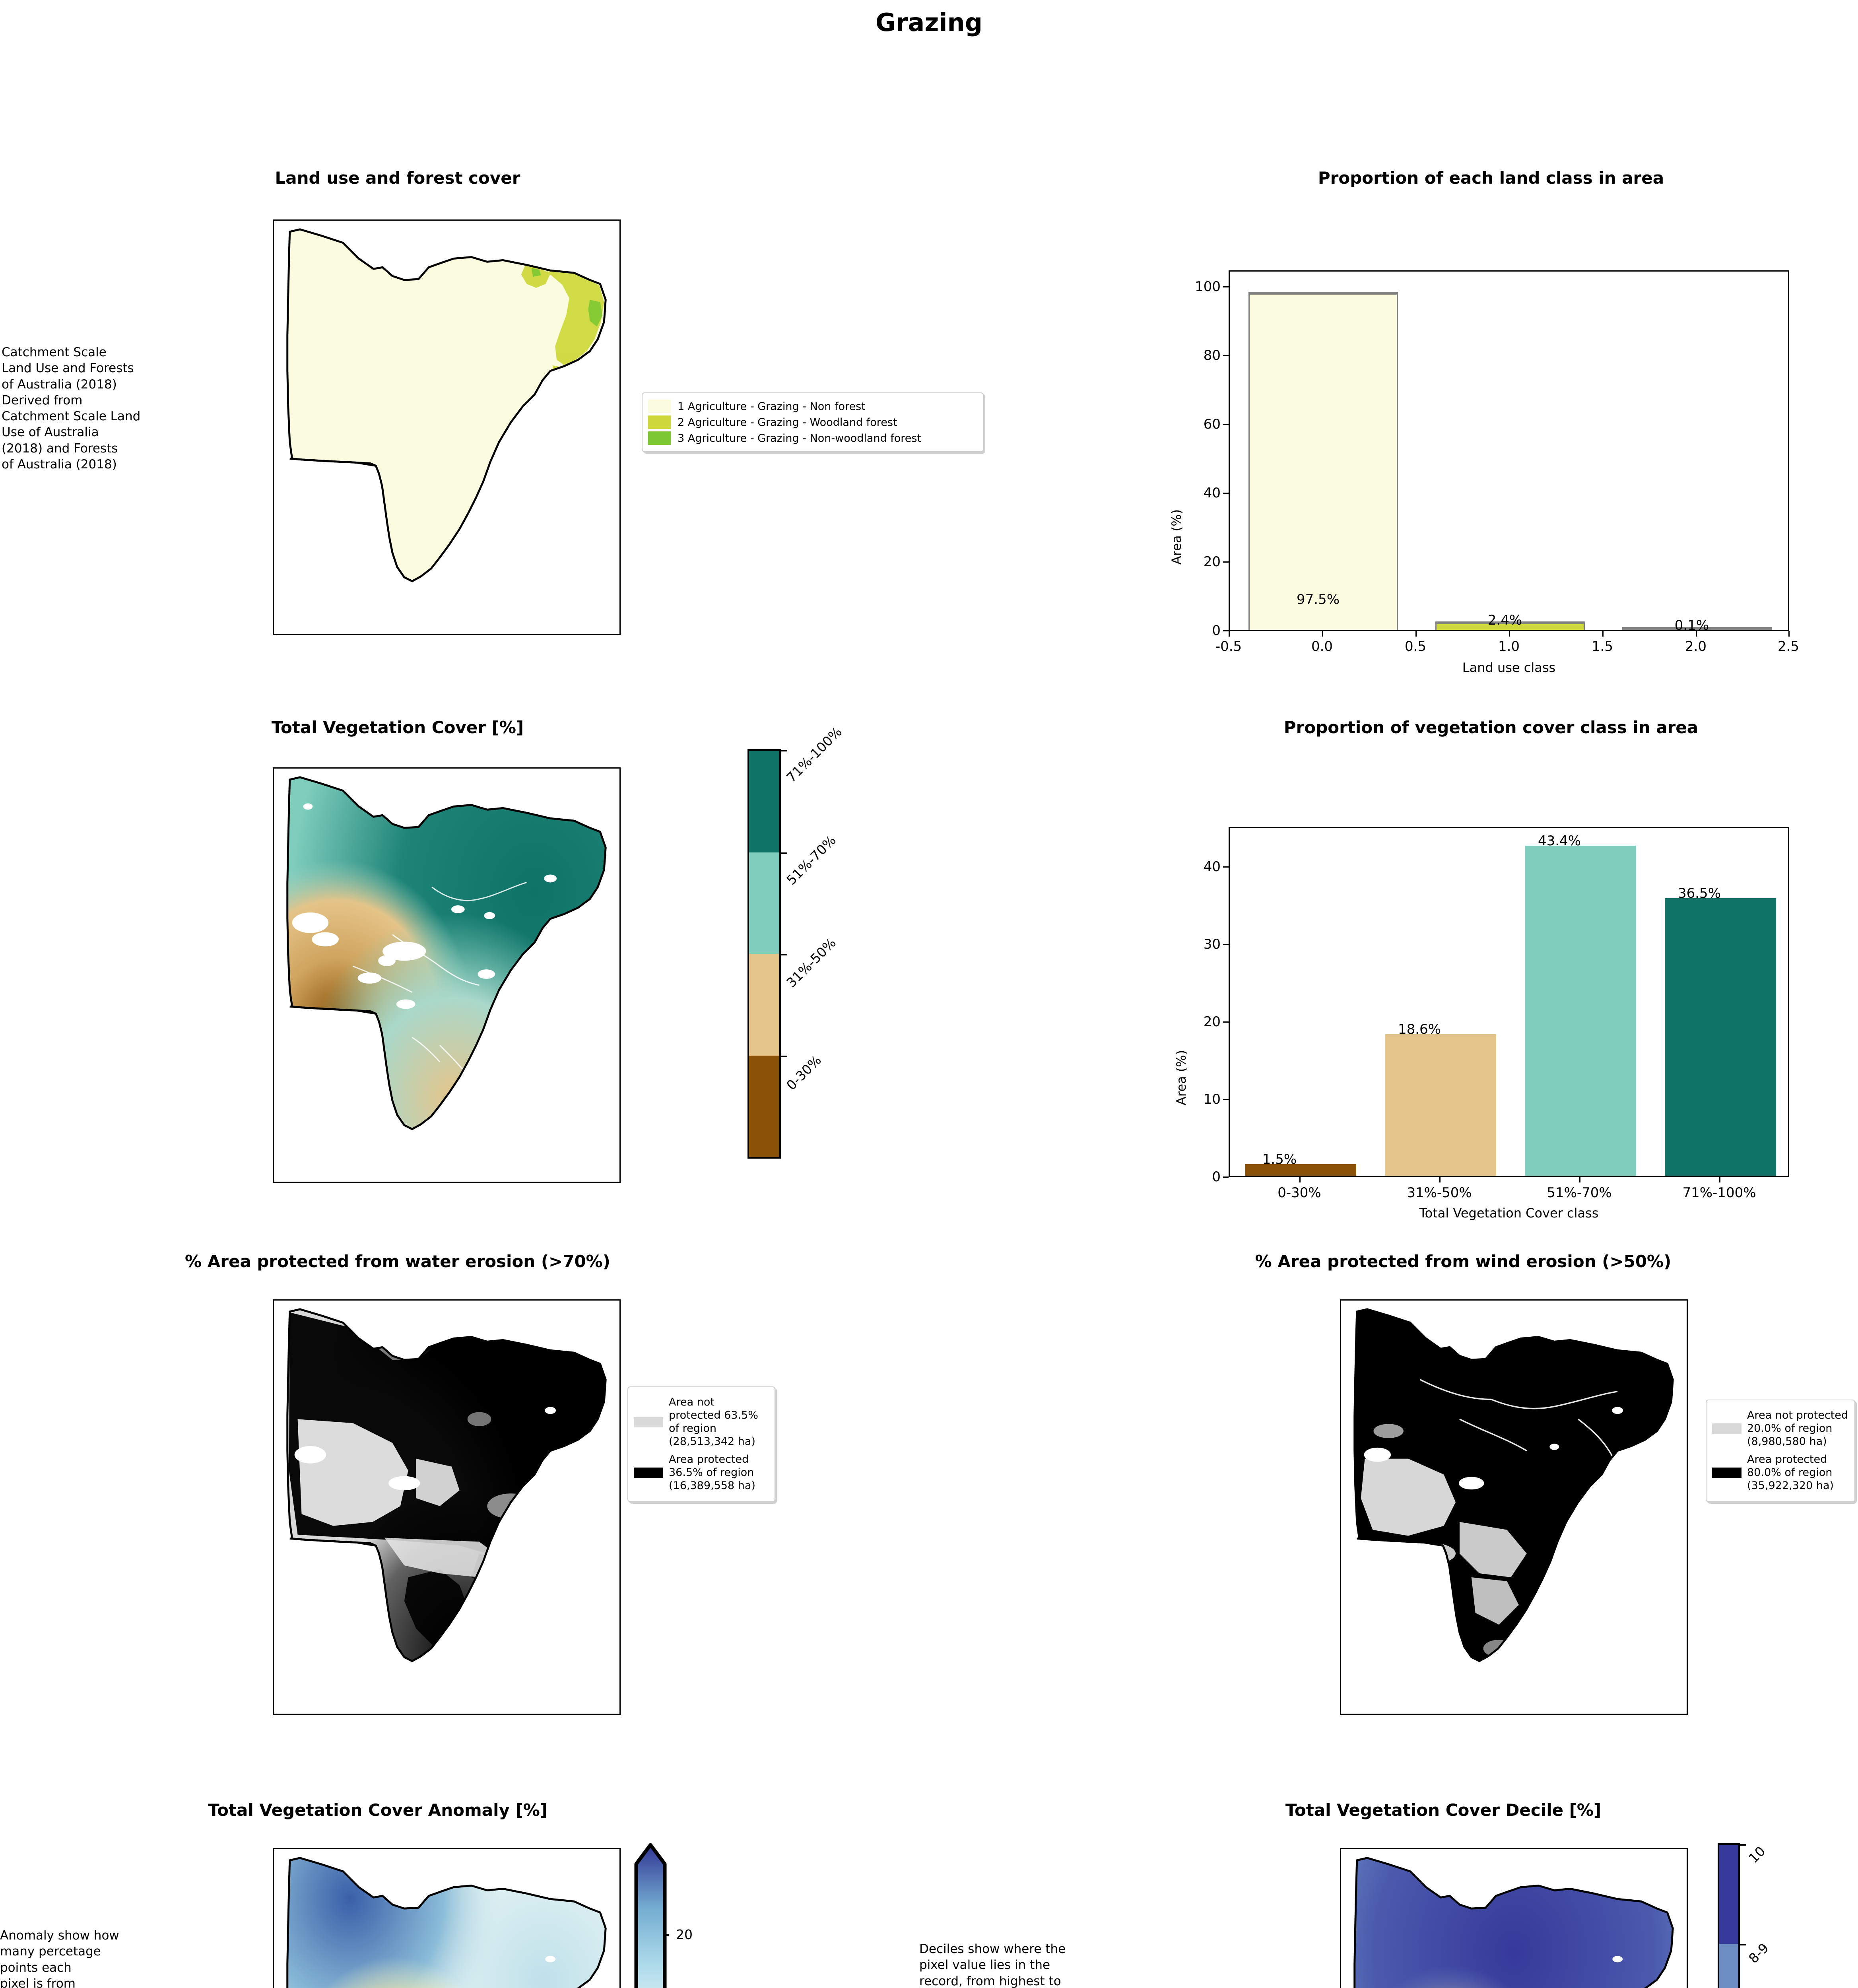 The height and width of the screenshot is (1988, 1858). I want to click on cbar-label: 8-9, so click(1758, 1953).